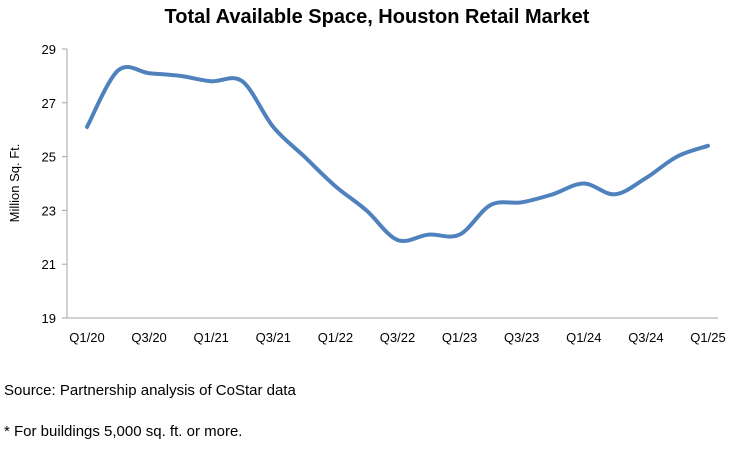 The image size is (754, 454). What do you see at coordinates (86, 337) in the screenshot?
I see `x-tick-label: Q1/20` at bounding box center [86, 337].